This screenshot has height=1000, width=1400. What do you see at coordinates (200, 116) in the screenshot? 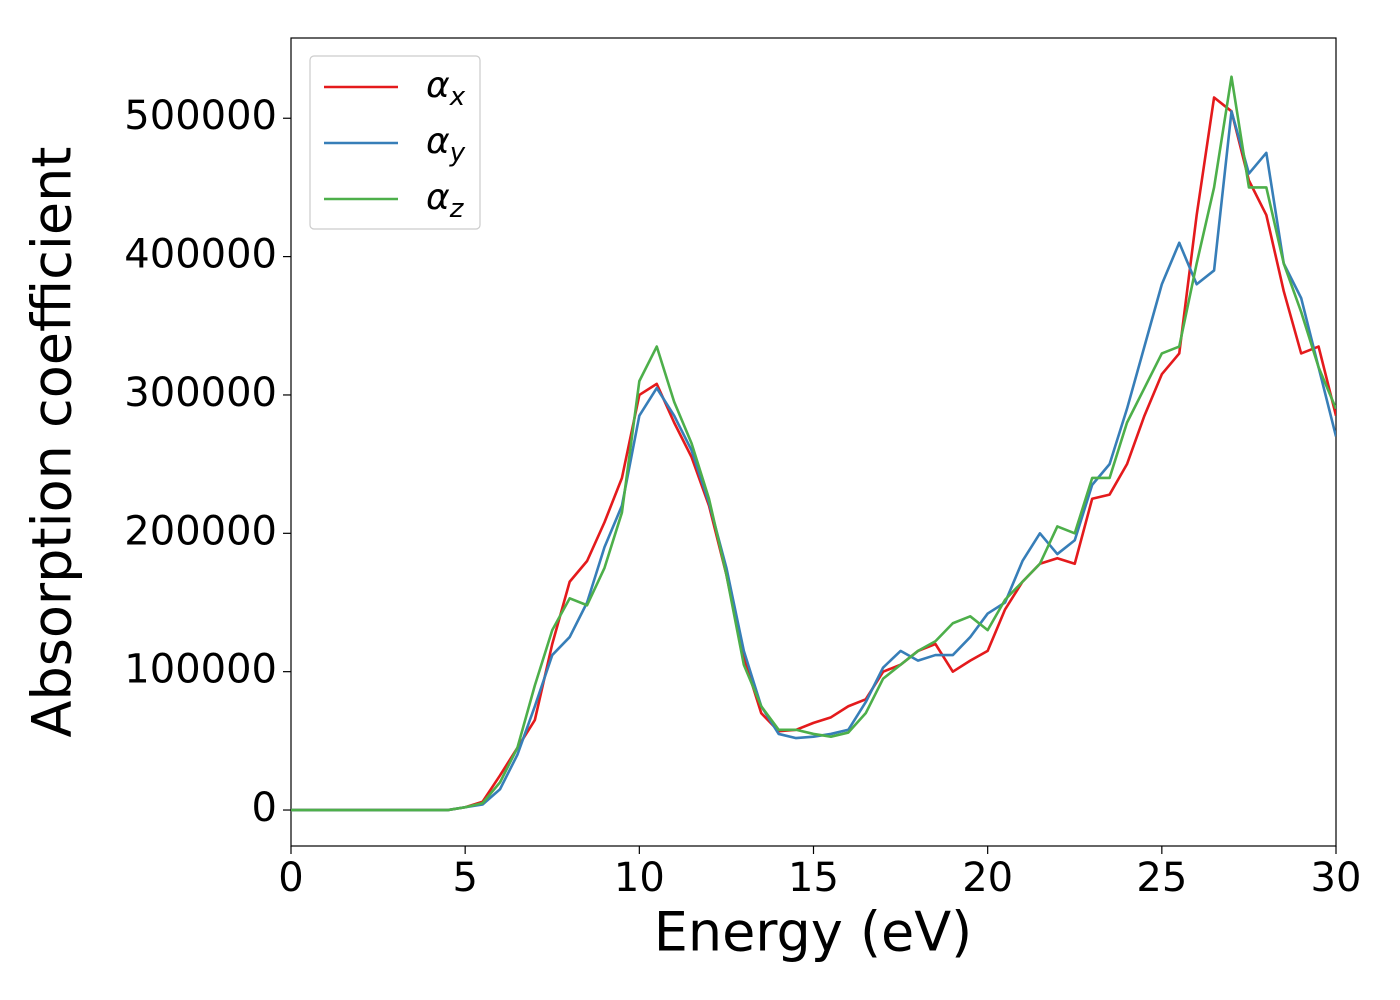
I see `y-tick-label: 500000` at bounding box center [200, 116].